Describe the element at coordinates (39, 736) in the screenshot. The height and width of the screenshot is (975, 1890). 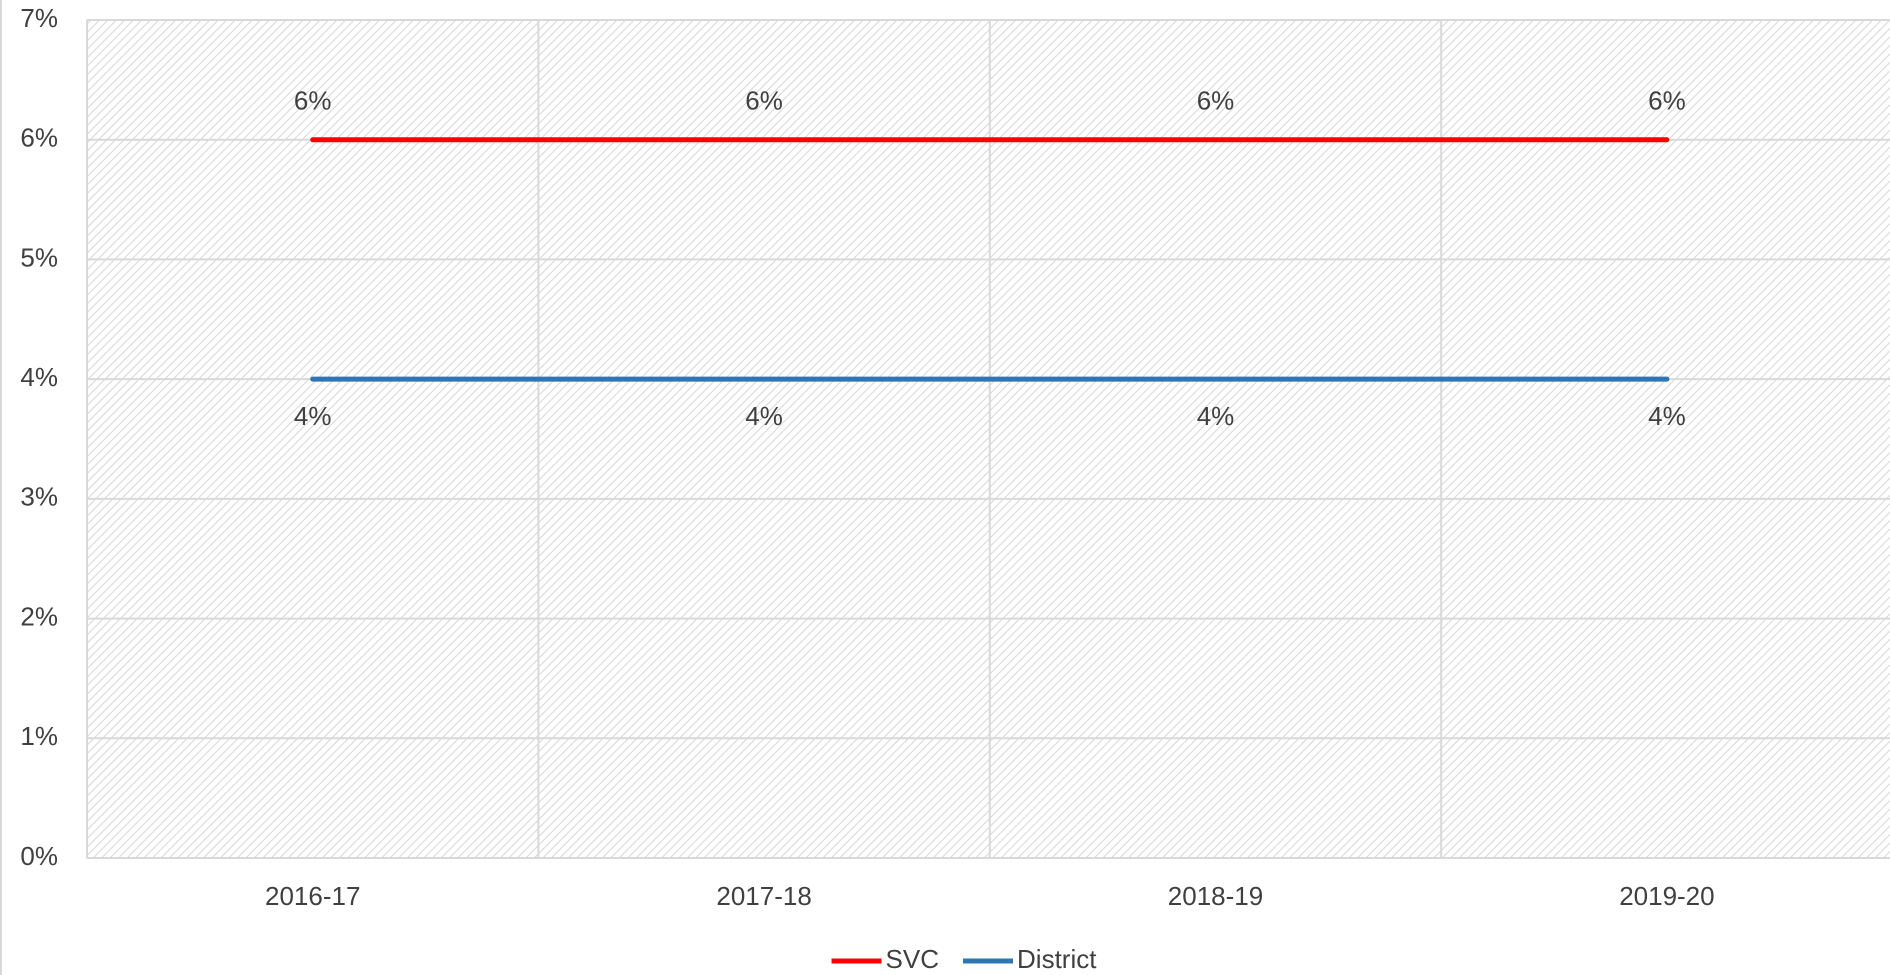
I see `y-tick-label: 1%` at that location.